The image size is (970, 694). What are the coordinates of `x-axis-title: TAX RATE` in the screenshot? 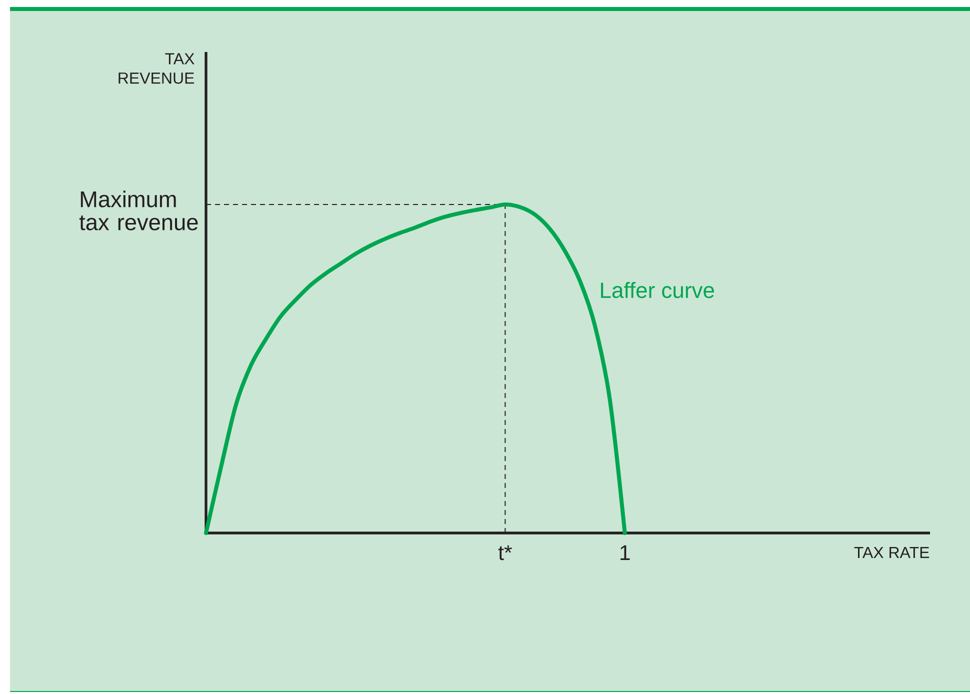 It's located at (892, 552).